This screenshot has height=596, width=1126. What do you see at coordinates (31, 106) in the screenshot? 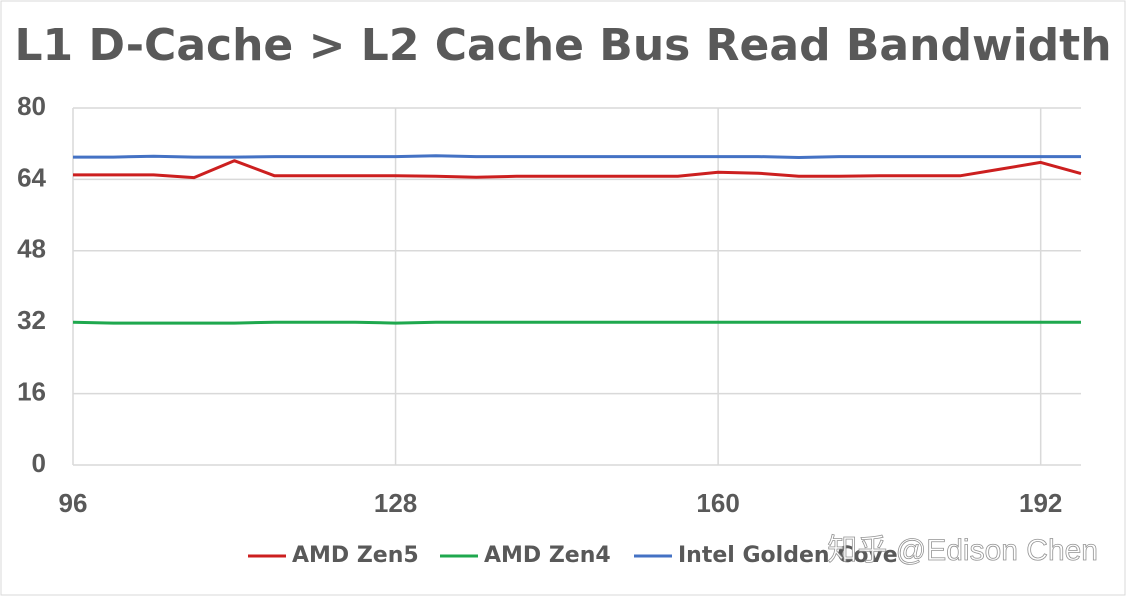
I see `y-tick-label: 80` at bounding box center [31, 106].